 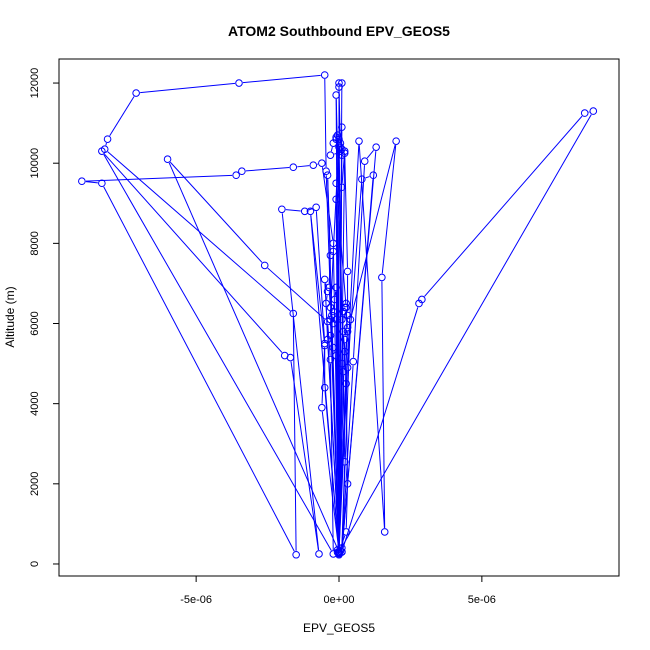 What do you see at coordinates (35, 243) in the screenshot?
I see `y-tick-label: 8000` at bounding box center [35, 243].